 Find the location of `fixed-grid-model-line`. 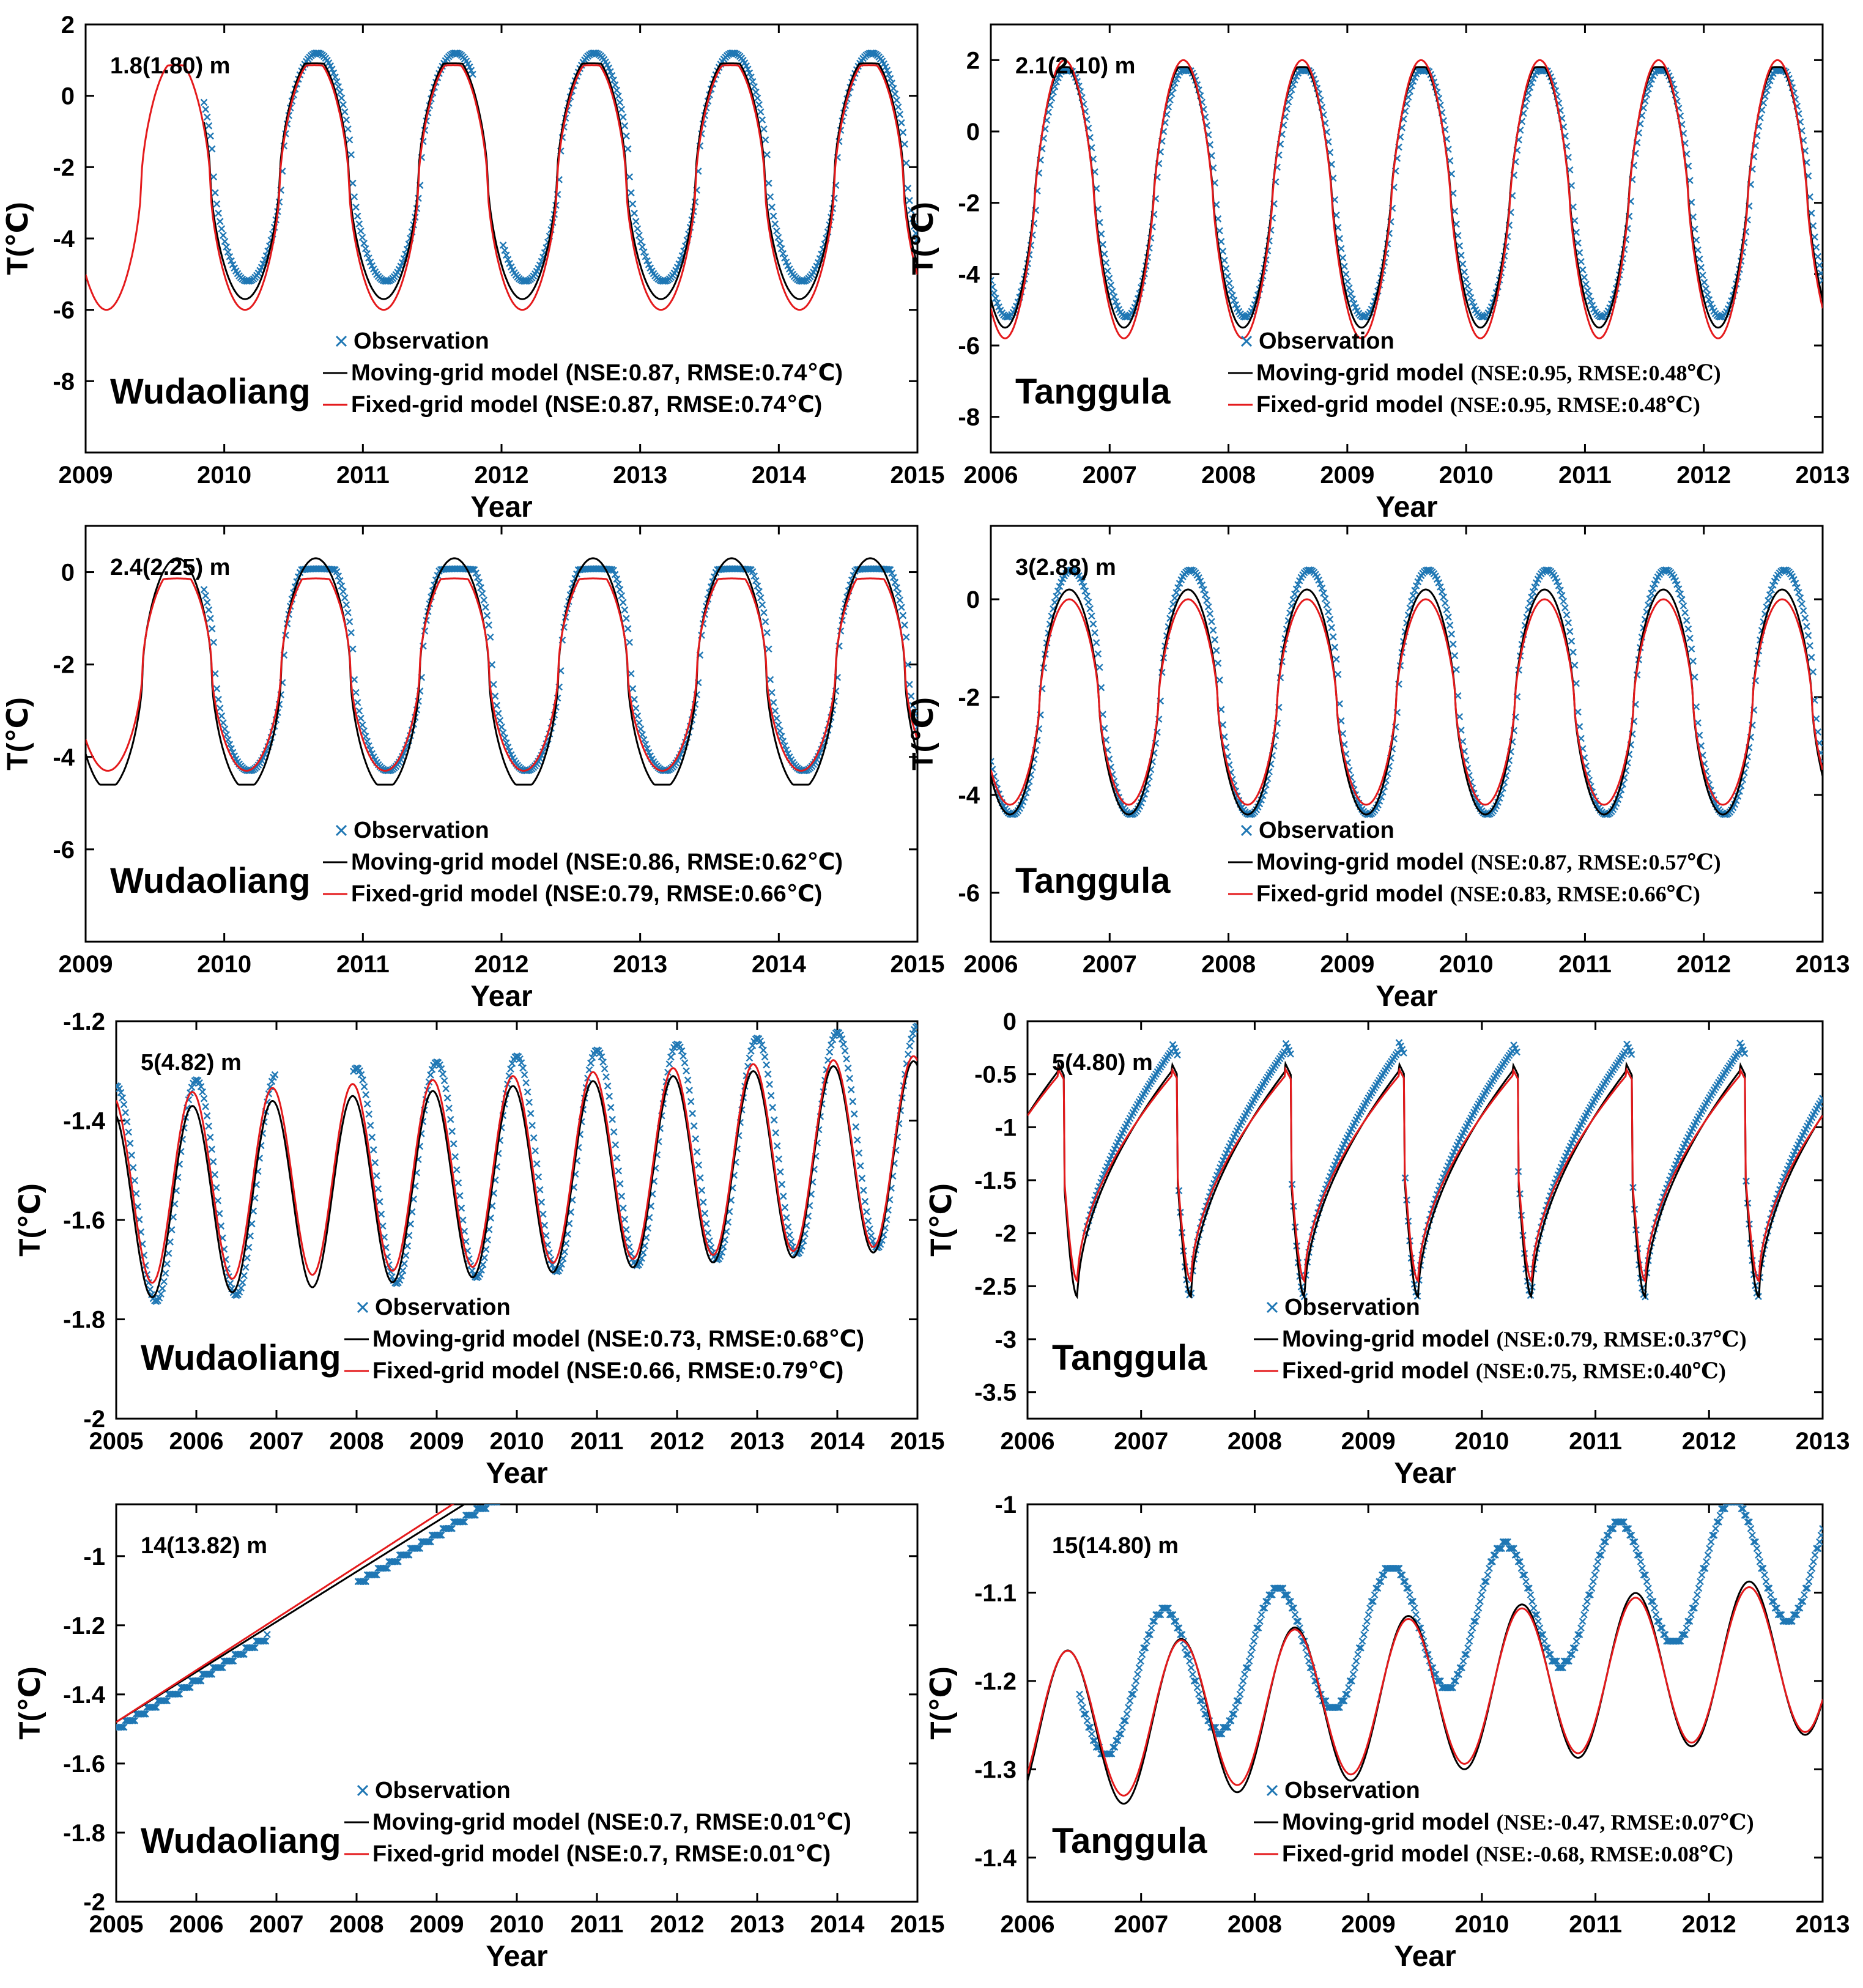

fixed-grid-model-line is located at coordinates (501, 674).